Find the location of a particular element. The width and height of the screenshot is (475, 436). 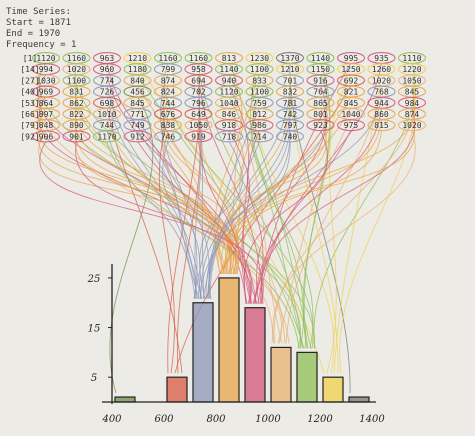

row-label: [27] is located at coordinates (29, 80).